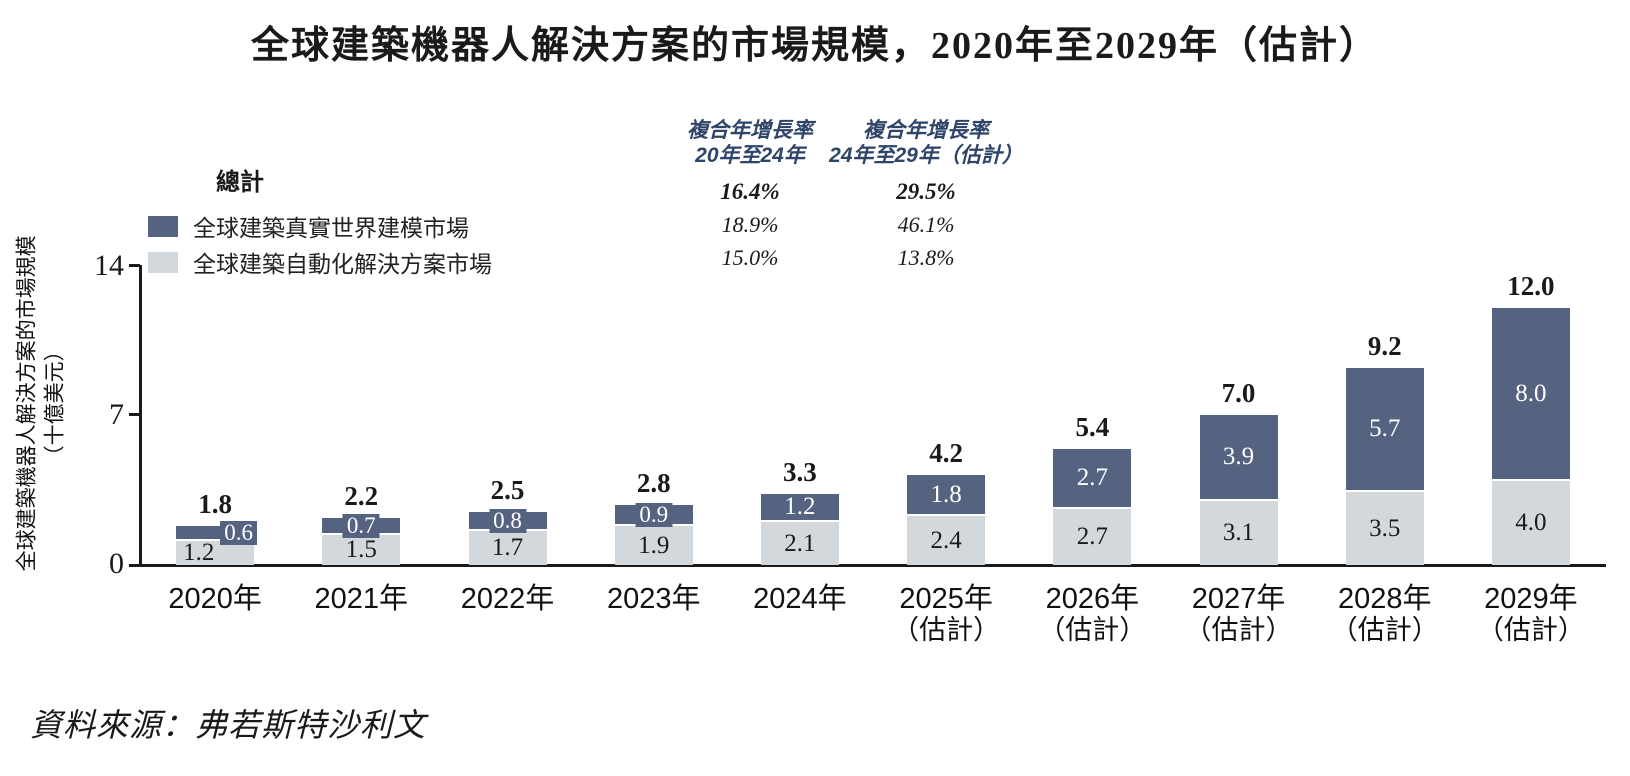 Image resolution: width=1630 pixels, height=776 pixels. What do you see at coordinates (926, 224) in the screenshot?
I see `cagr-modeling-24-29: 46.1%` at bounding box center [926, 224].